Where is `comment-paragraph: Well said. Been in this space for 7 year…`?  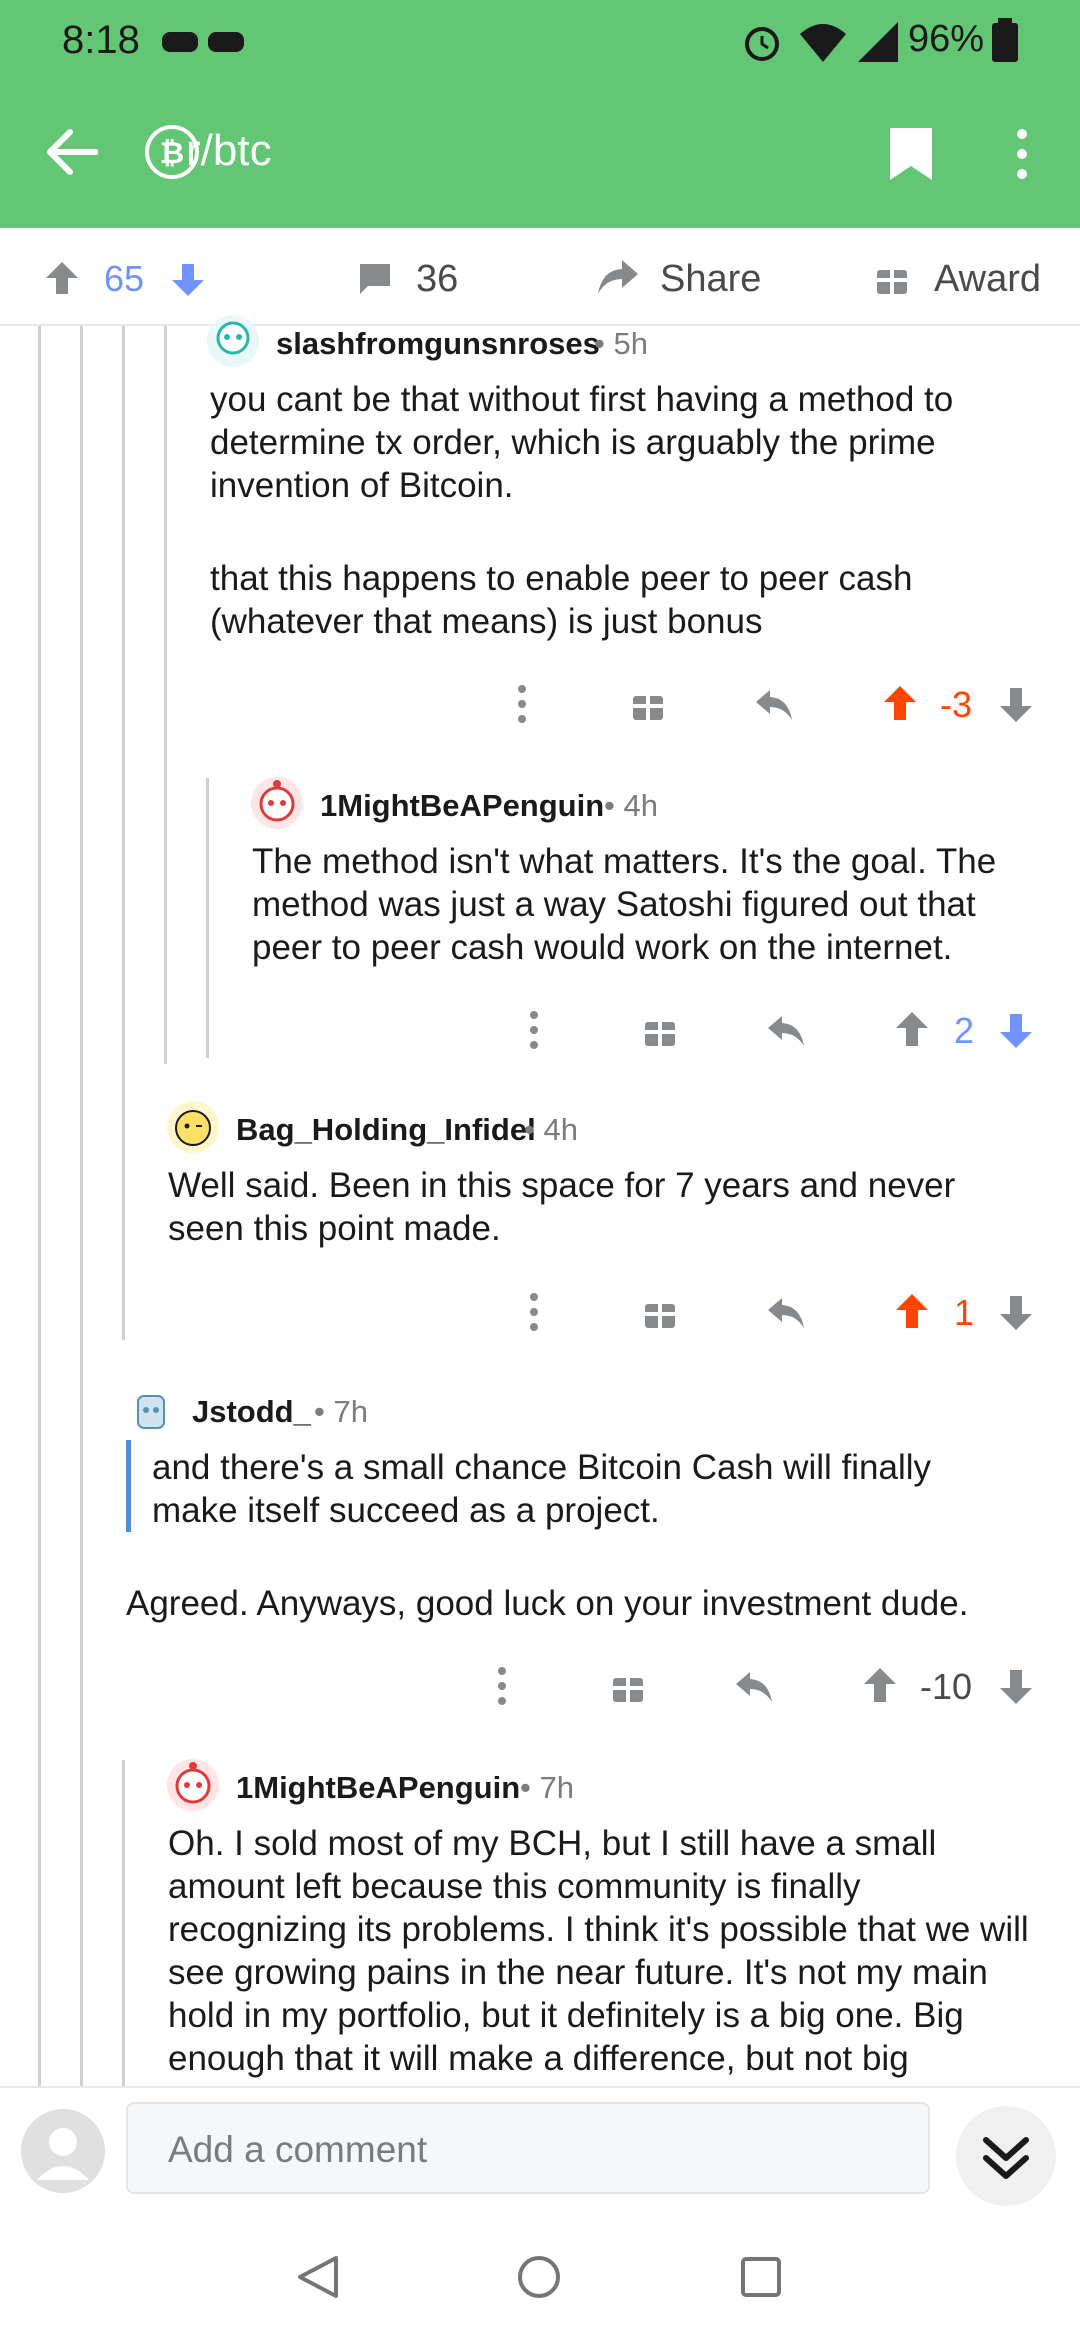
comment-paragraph: Well said. Been in this space for 7 year… is located at coordinates (562, 1207).